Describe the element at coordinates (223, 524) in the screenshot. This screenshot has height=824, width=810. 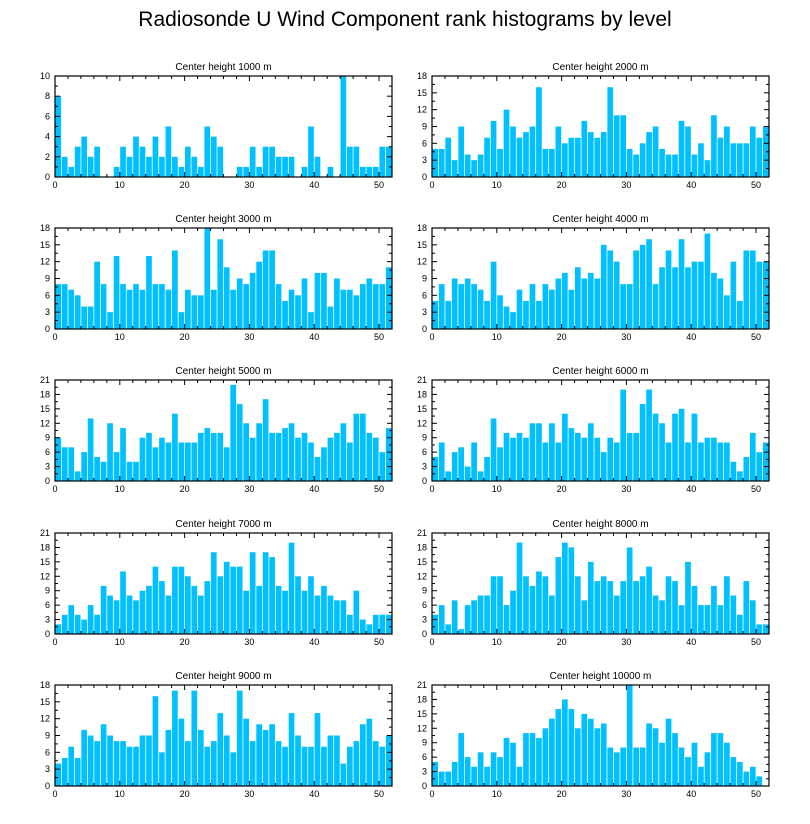
I see `panel-title: Center height 7000 m` at that location.